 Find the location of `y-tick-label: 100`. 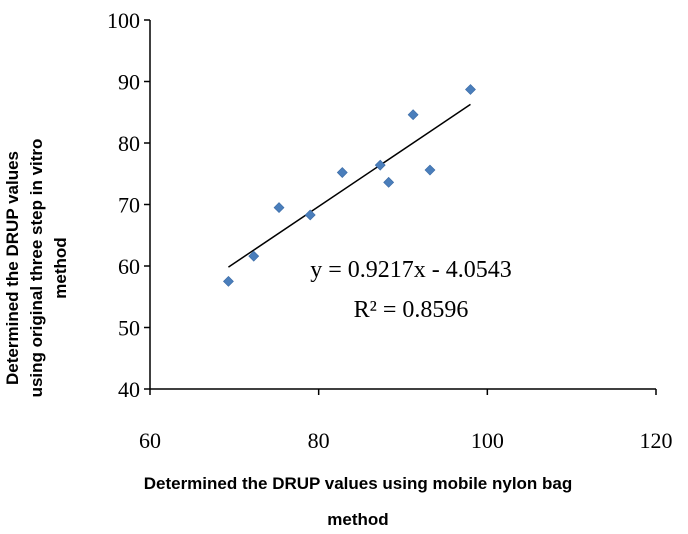

y-tick-label: 100 is located at coordinates (123, 20).